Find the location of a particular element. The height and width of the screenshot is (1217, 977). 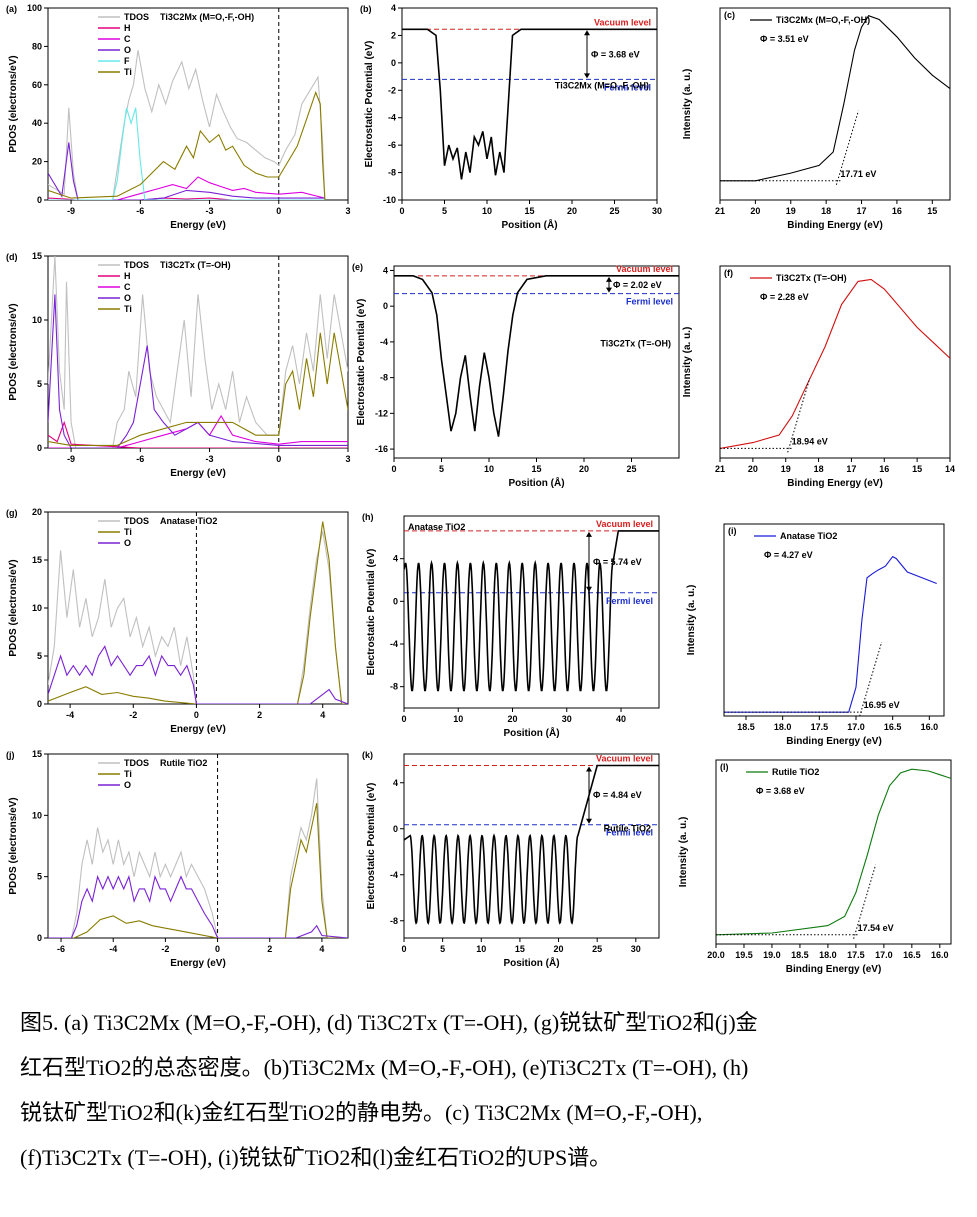

x-tick-label: 17 is located at coordinates (862, 211).